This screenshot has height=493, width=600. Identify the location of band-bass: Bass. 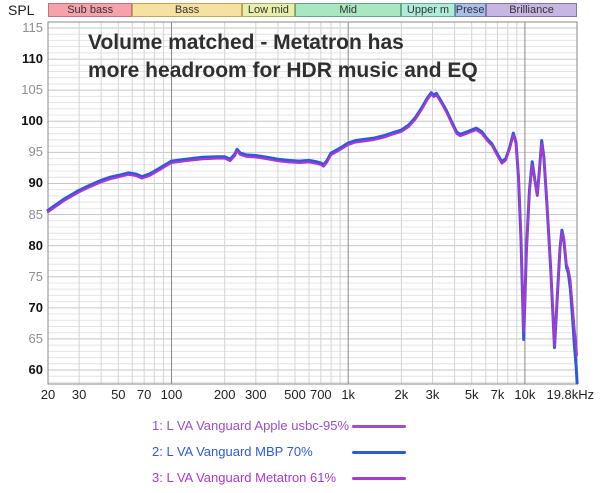
(187, 10).